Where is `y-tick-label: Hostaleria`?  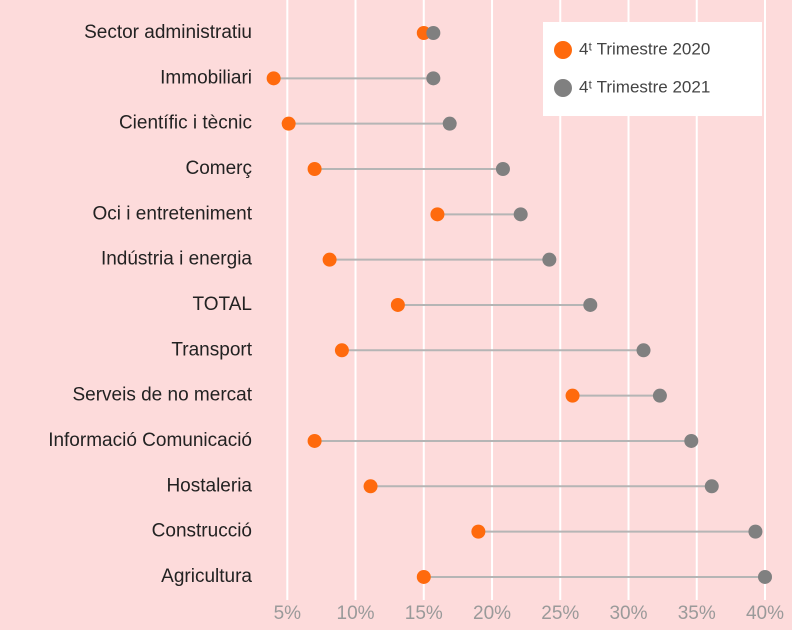
y-tick-label: Hostaleria is located at coordinates (209, 485).